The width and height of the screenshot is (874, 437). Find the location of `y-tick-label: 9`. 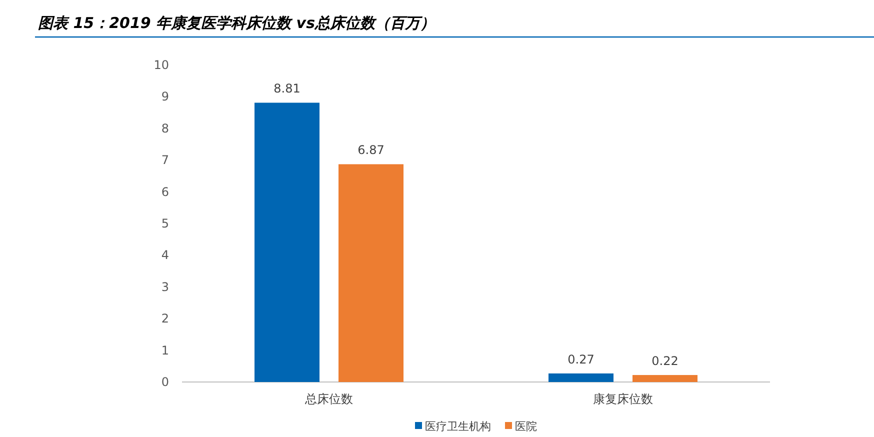

y-tick-label: 9 is located at coordinates (165, 97).